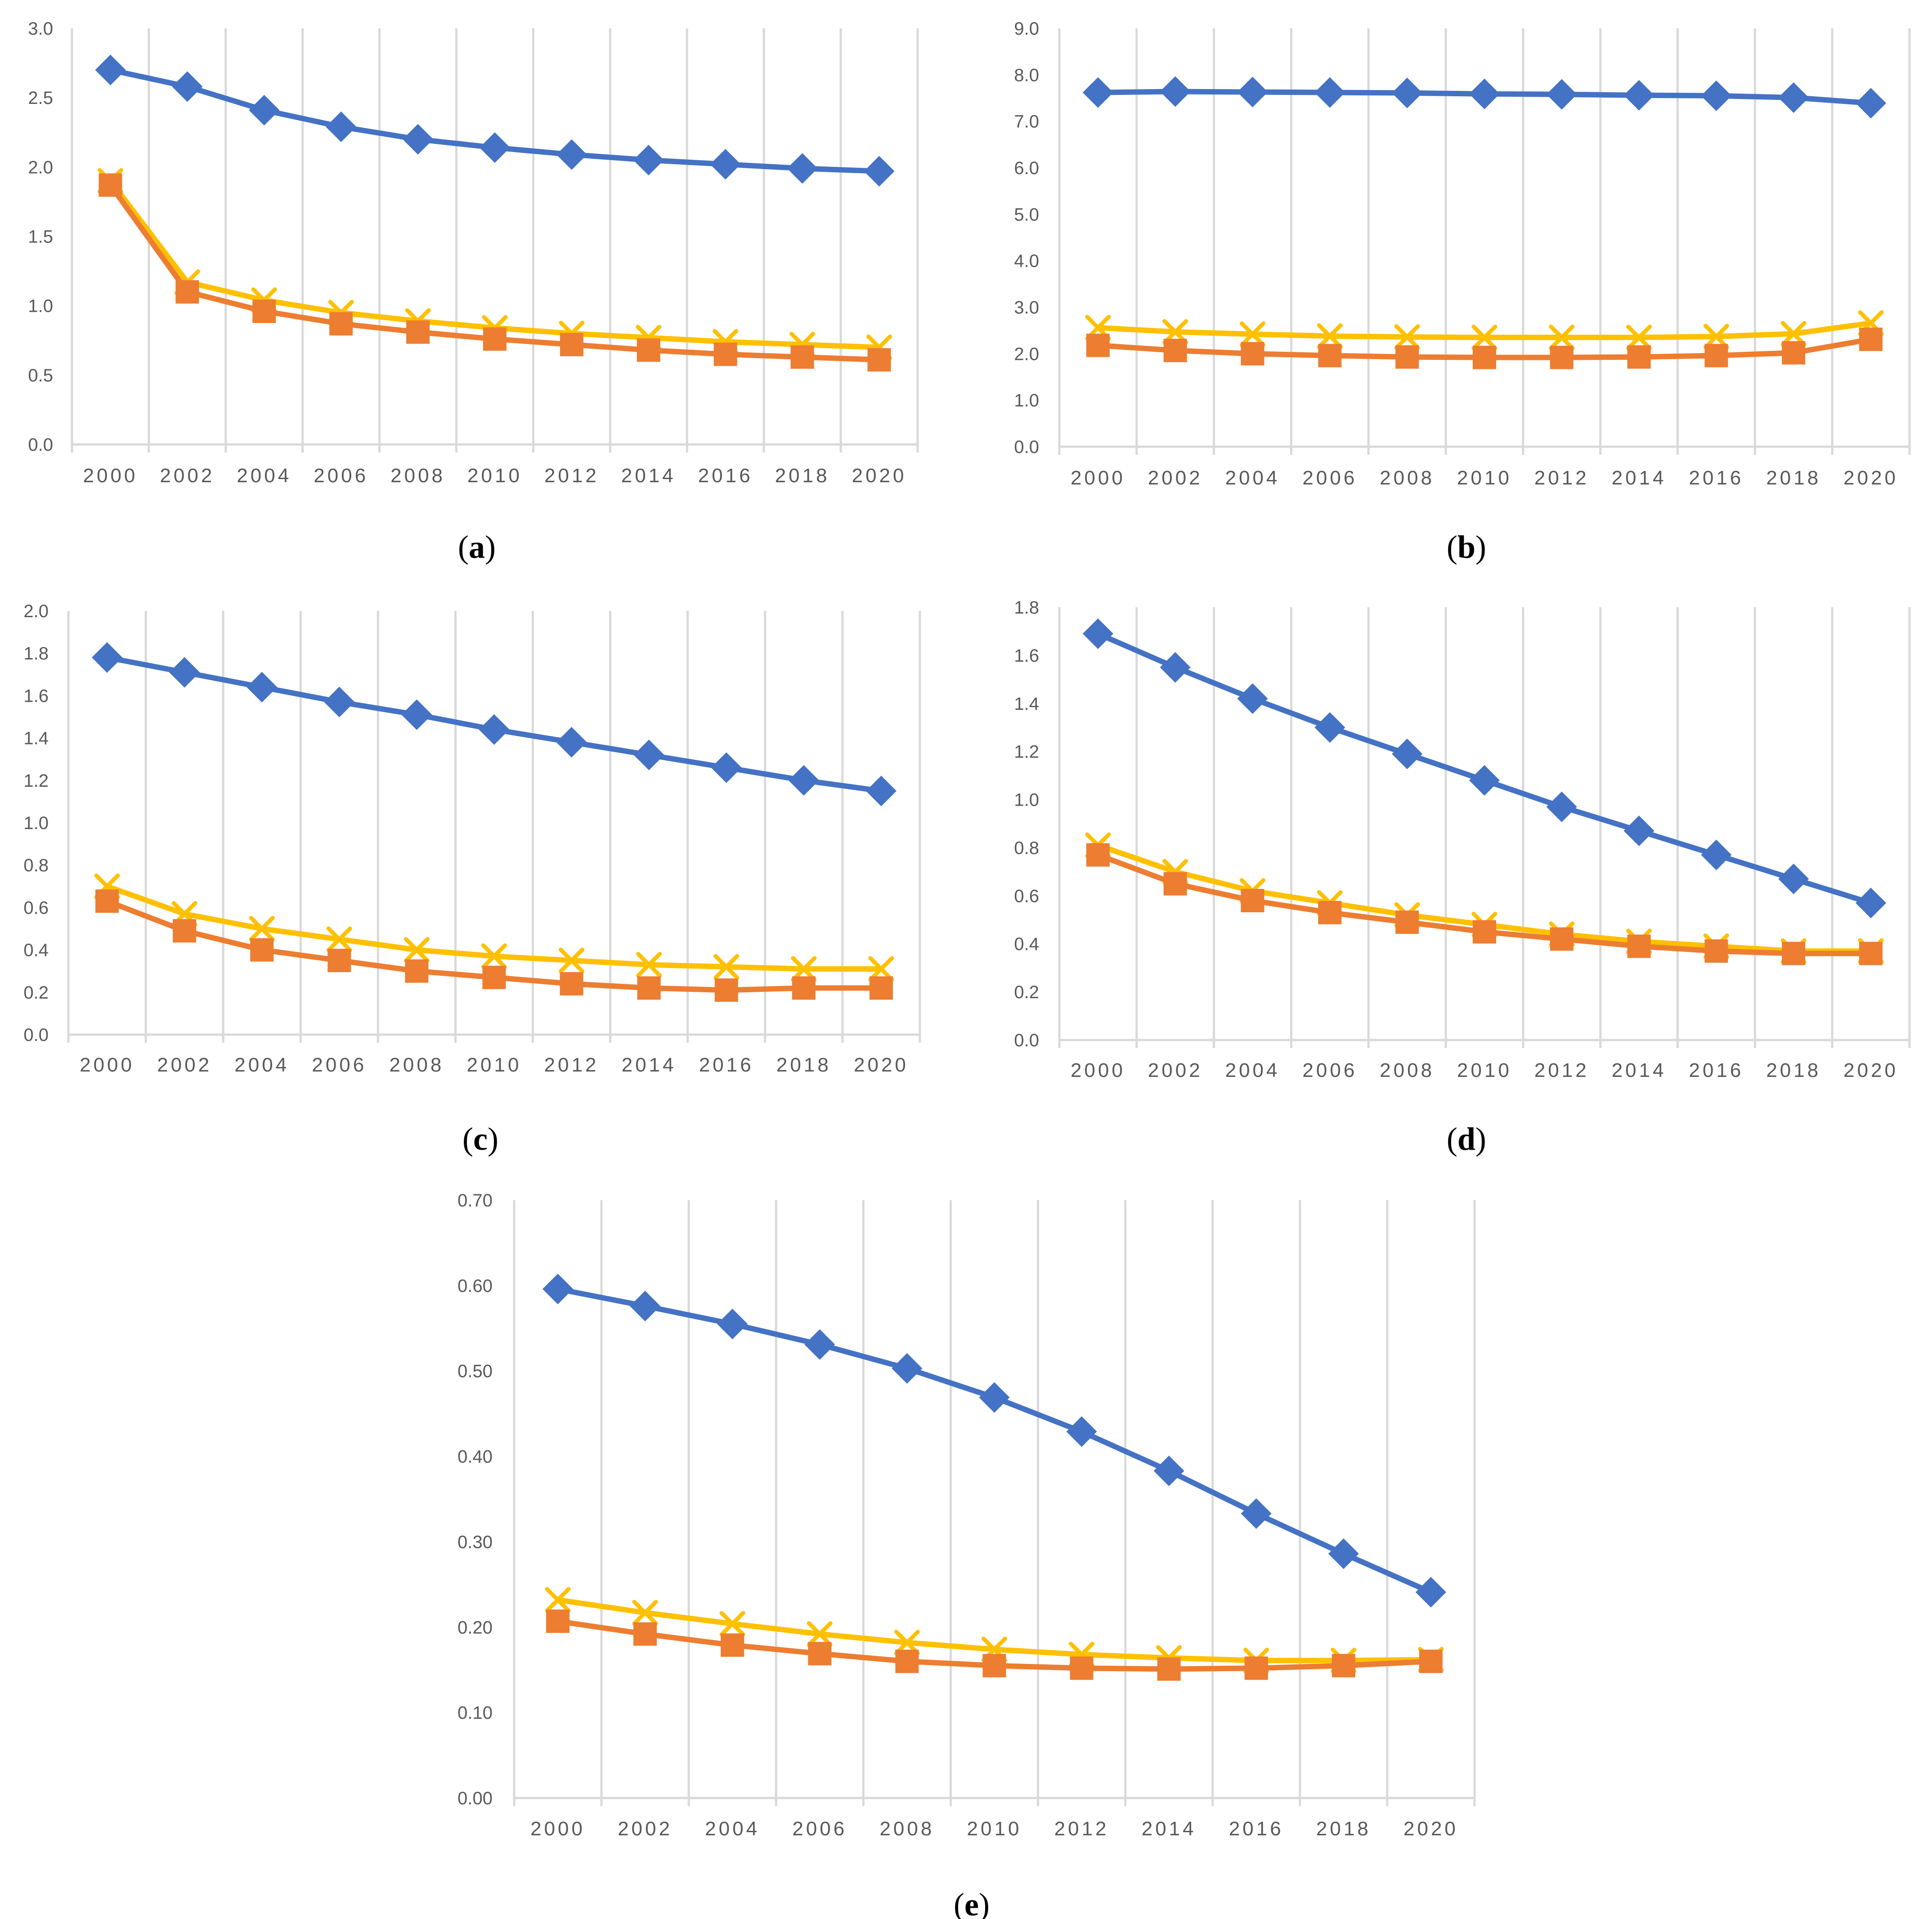 This screenshot has height=1919, width=1932. What do you see at coordinates (475, 1627) in the screenshot?
I see `y-tick-label: 0.20` at bounding box center [475, 1627].